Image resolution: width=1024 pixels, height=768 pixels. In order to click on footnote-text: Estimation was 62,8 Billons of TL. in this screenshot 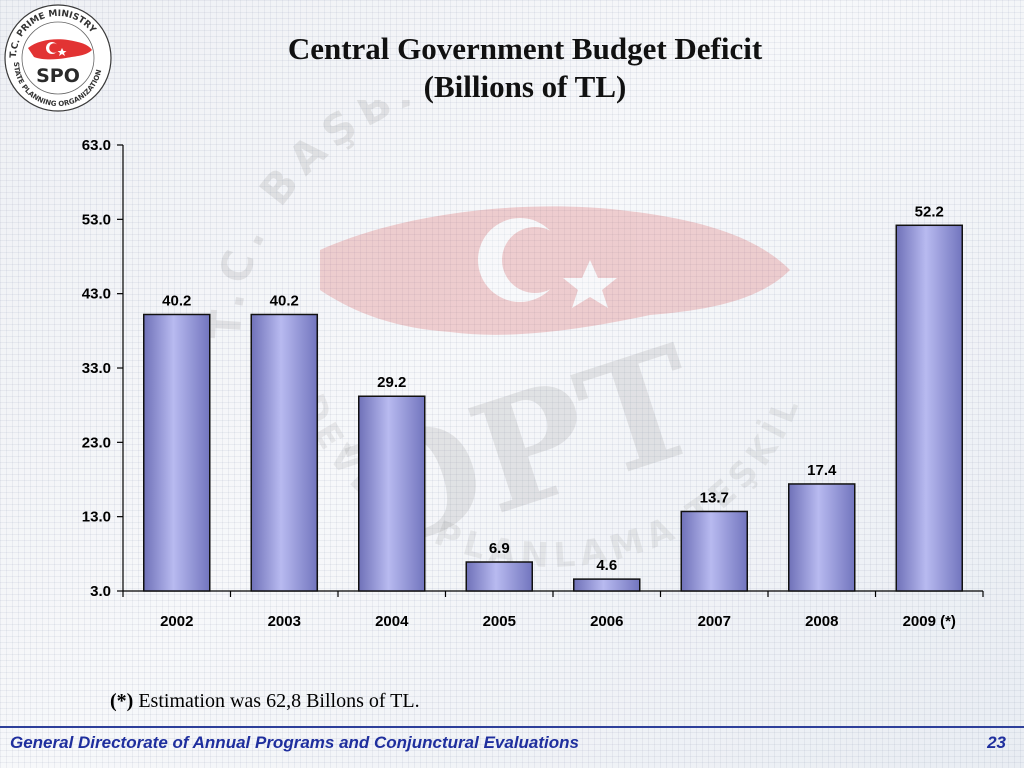, I will do `click(276, 701)`.